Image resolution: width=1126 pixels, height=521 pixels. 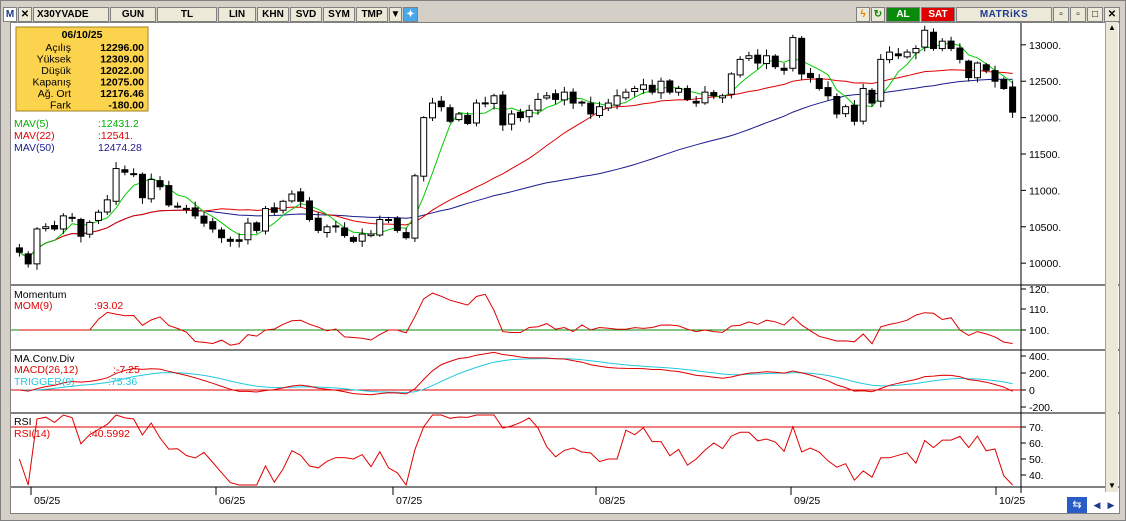 I want to click on vertical-scrollbar: ▲ ▼, so click(x=1111, y=257).